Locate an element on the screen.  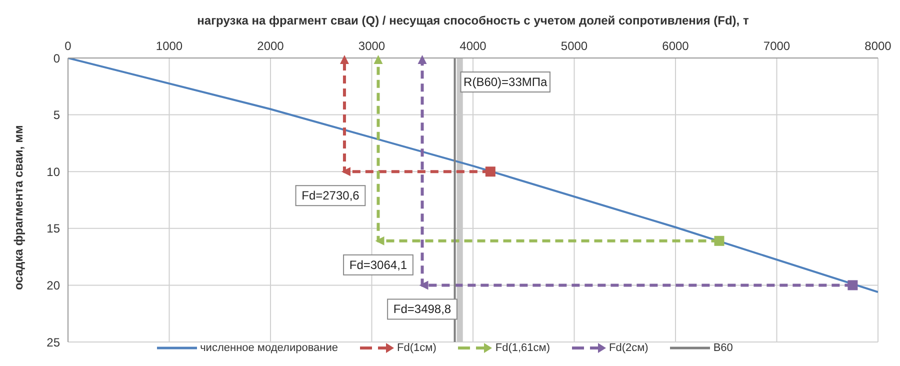
annotation: Fd=3064,1 is located at coordinates (378, 265).